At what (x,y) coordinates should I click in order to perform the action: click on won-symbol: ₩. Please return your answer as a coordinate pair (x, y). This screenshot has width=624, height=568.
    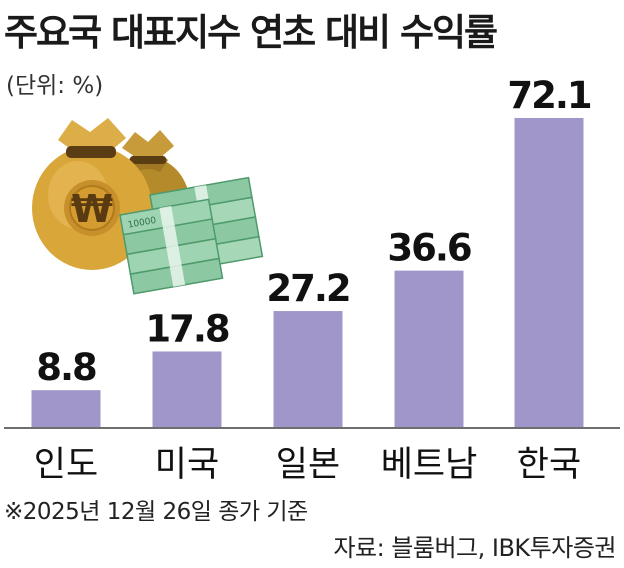
    Looking at the image, I should click on (92, 209).